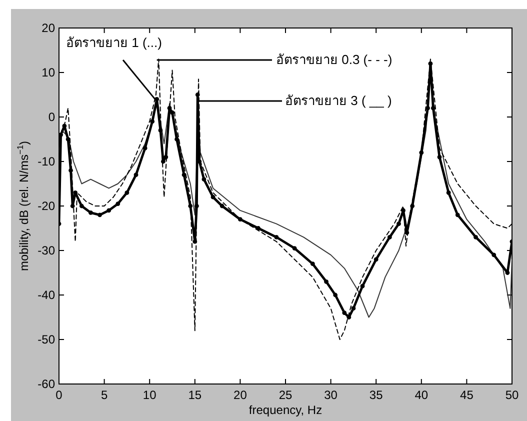 The width and height of the screenshot is (527, 421). What do you see at coordinates (52, 117) in the screenshot?
I see `y-tick-label: 0` at bounding box center [52, 117].